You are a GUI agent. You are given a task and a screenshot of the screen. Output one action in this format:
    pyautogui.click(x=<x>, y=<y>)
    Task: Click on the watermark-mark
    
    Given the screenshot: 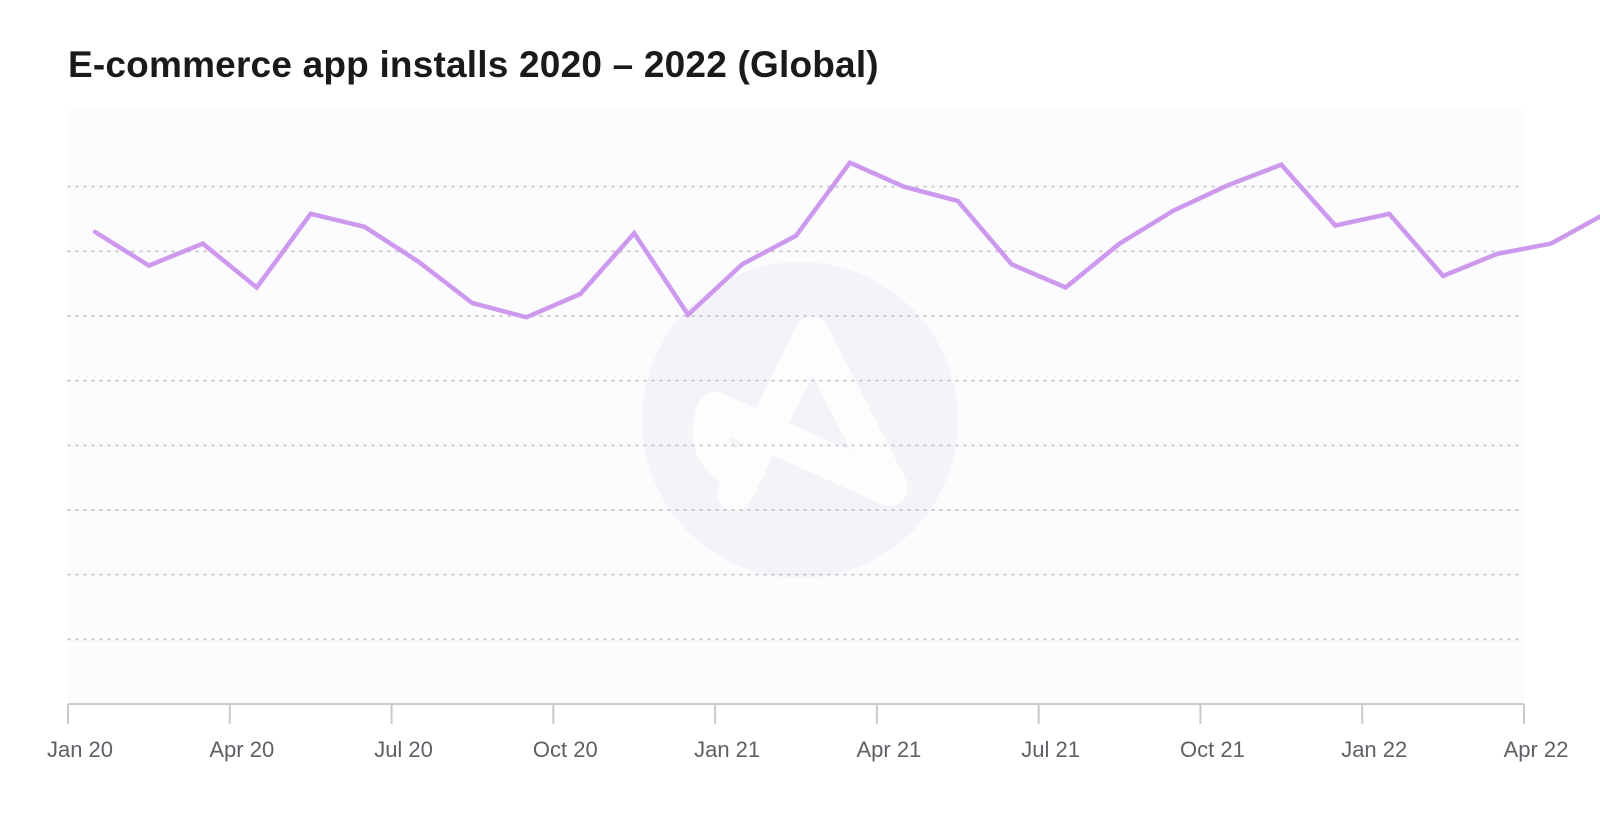 What is the action you would take?
    pyautogui.click(x=800, y=414)
    